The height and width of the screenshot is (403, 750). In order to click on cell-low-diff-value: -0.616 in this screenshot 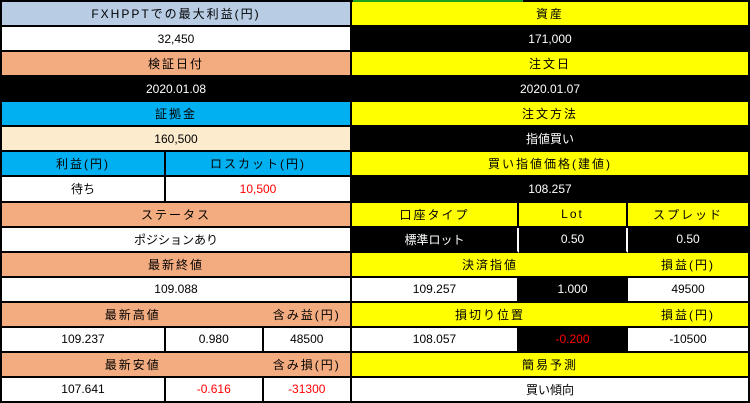, I will do `click(215, 390)`.